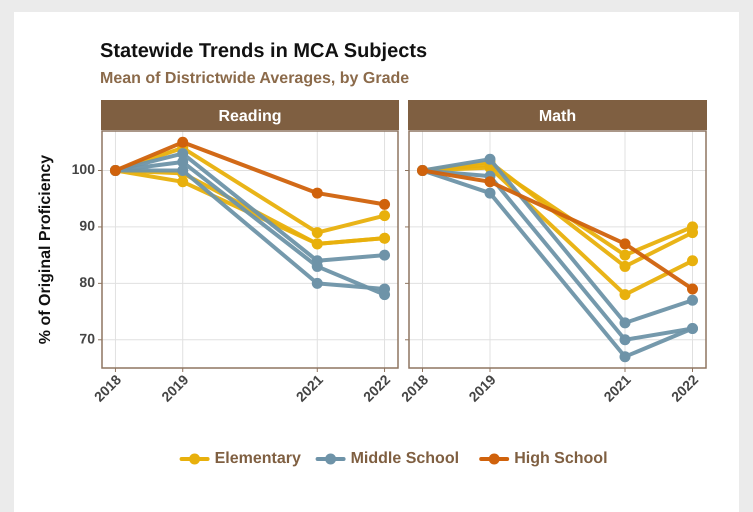 This screenshot has width=753, height=512. Describe the element at coordinates (87, 226) in the screenshot. I see `y-tick-label: 90` at that location.